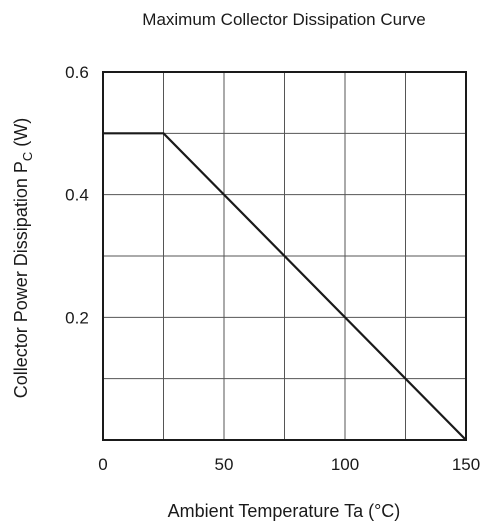  I want to click on y-tick-label: 0.6, so click(77, 72).